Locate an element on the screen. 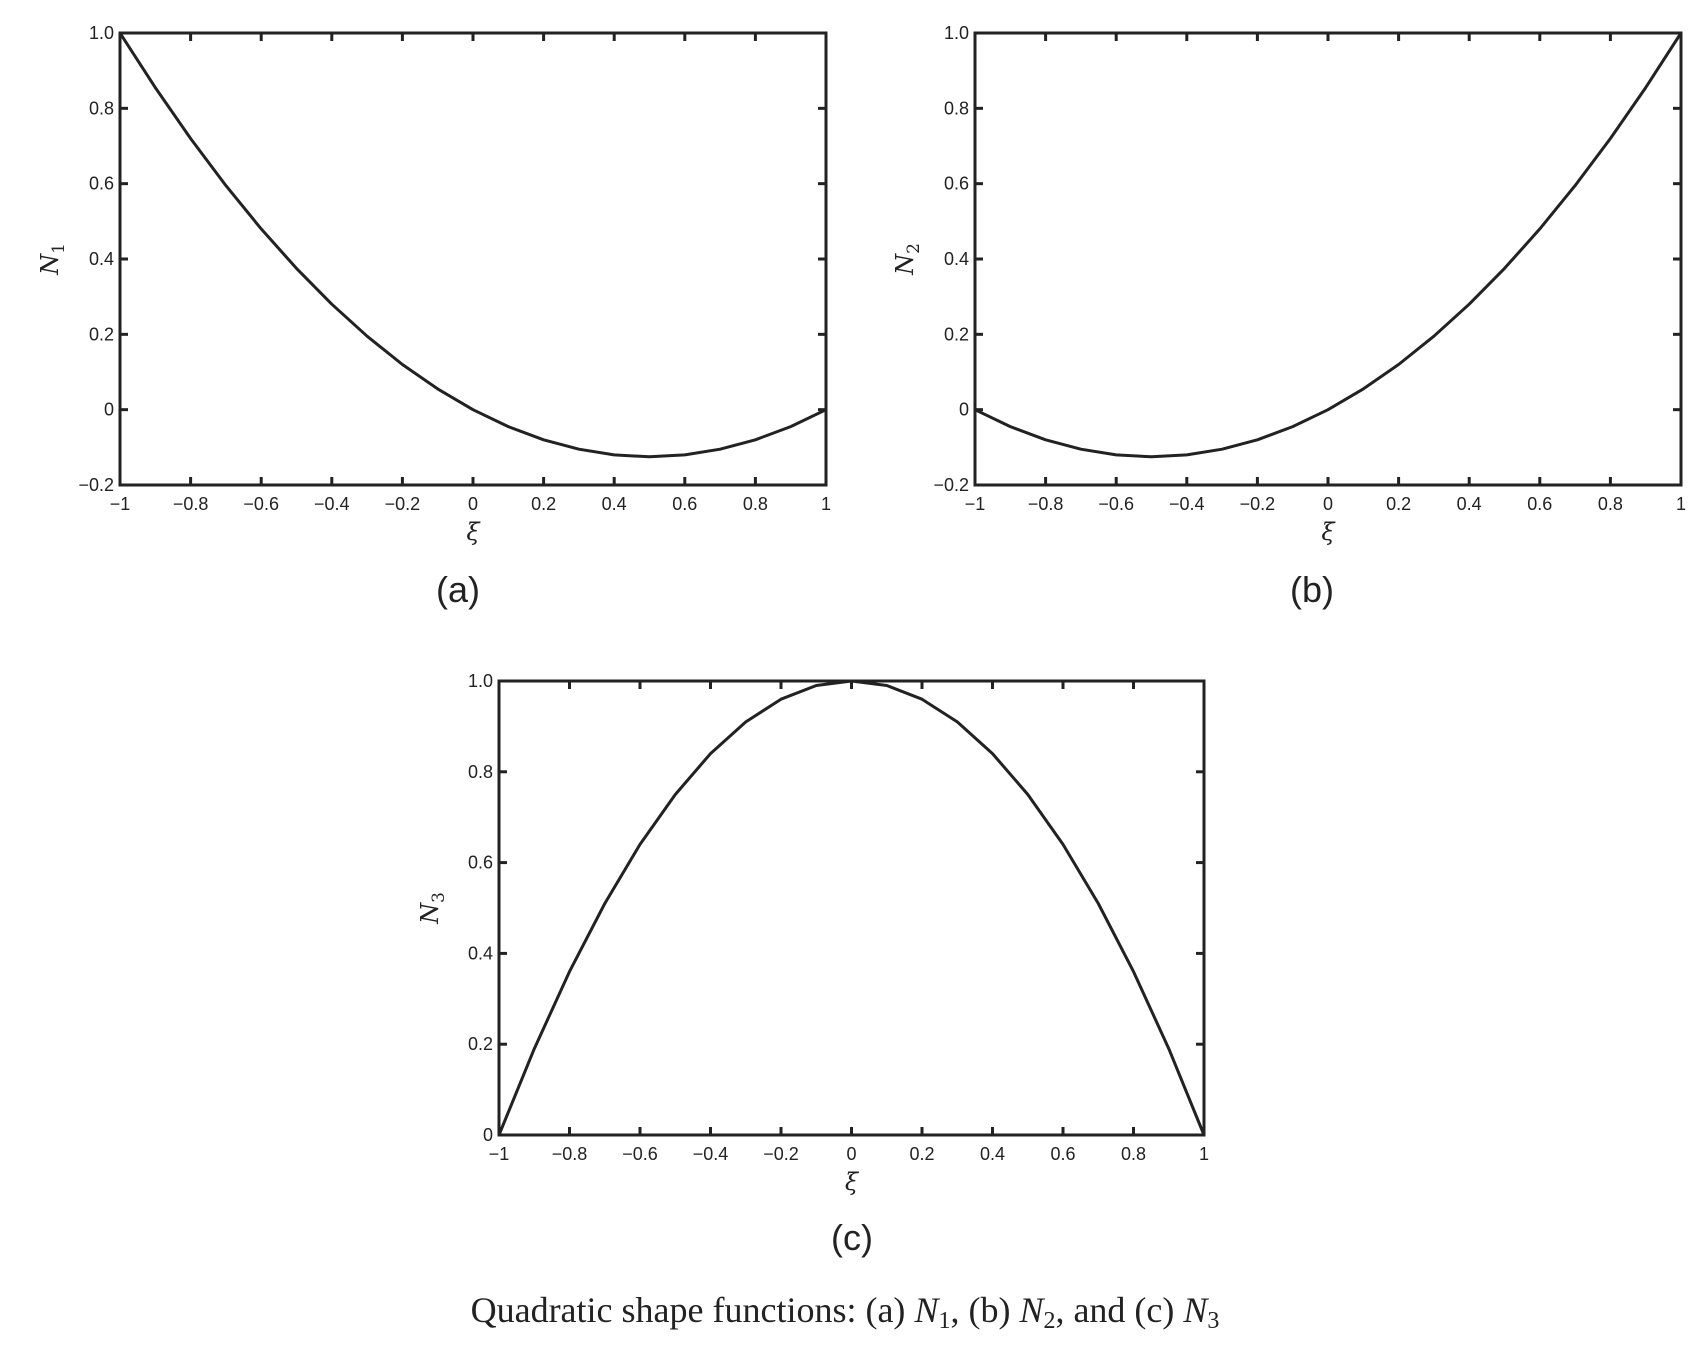 The width and height of the screenshot is (1691, 1372). panel-label: (b) is located at coordinates (1312, 589).